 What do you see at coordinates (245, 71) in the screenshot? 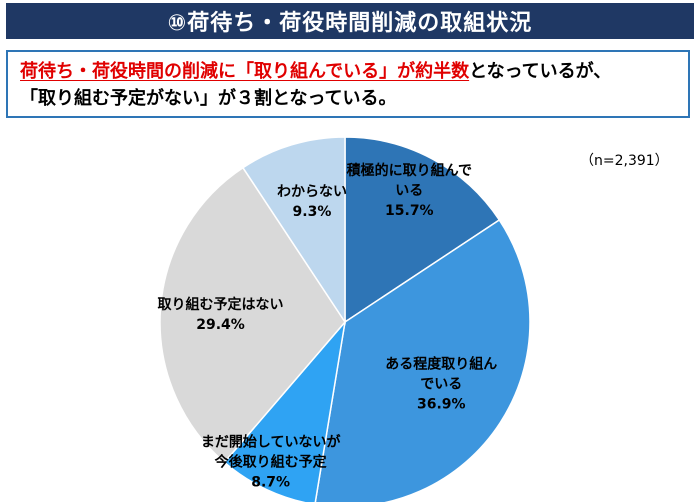
I see `summary-highlight: 荷待ち・荷役時間の削減に「取り組んでいる」が約半数` at bounding box center [245, 71].